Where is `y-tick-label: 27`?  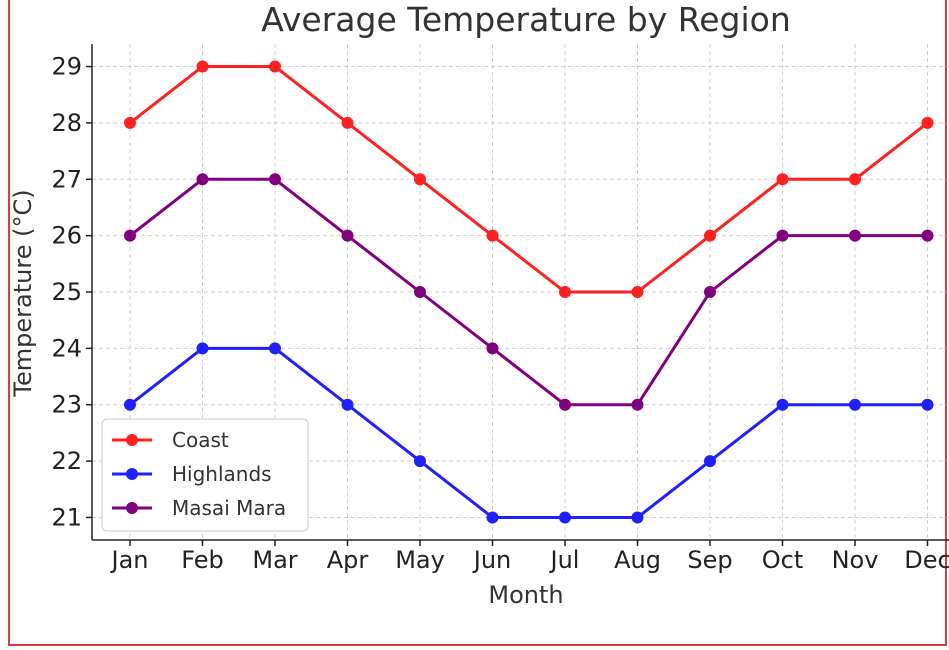 y-tick-label: 27 is located at coordinates (66, 179).